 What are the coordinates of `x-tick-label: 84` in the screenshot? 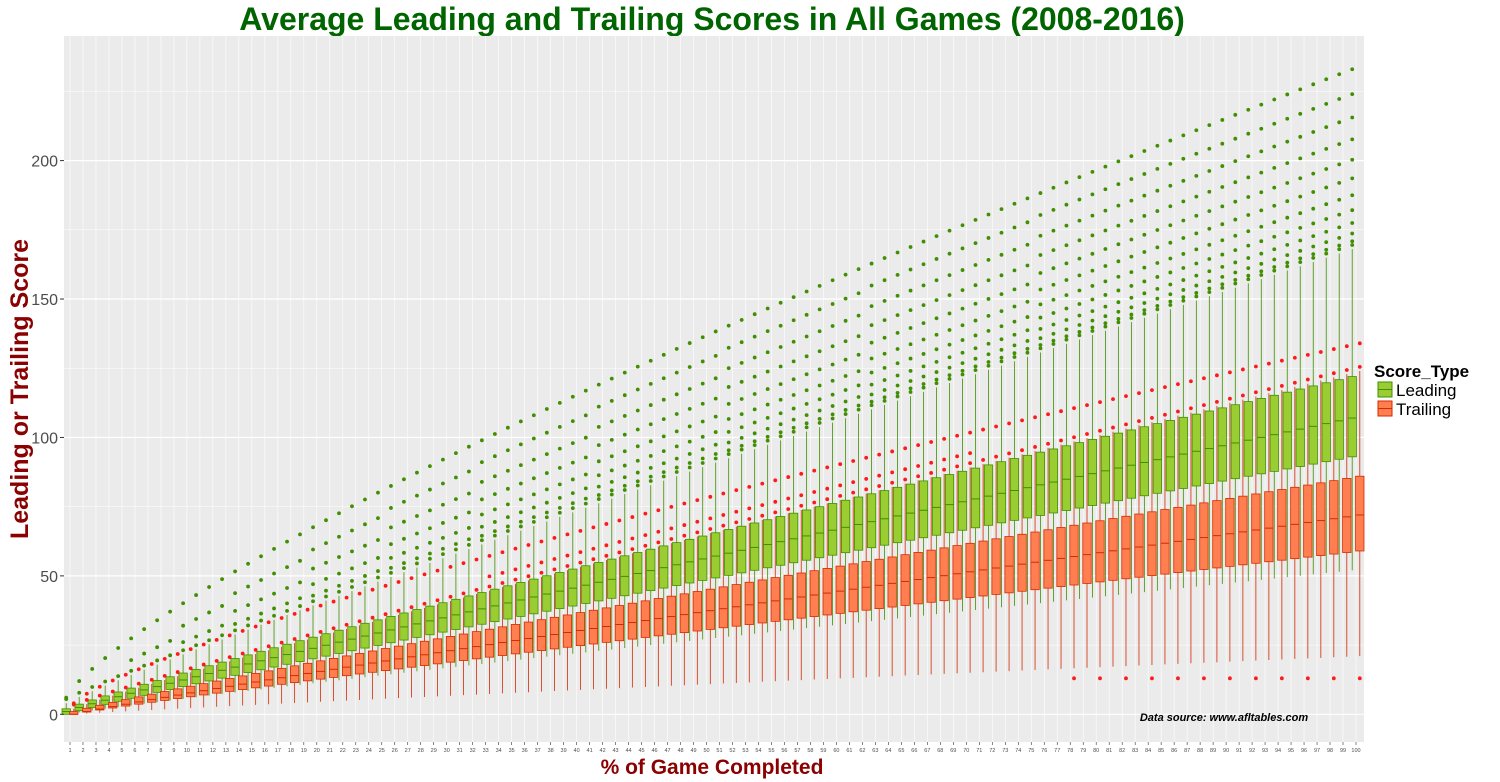 It's located at (1148, 751).